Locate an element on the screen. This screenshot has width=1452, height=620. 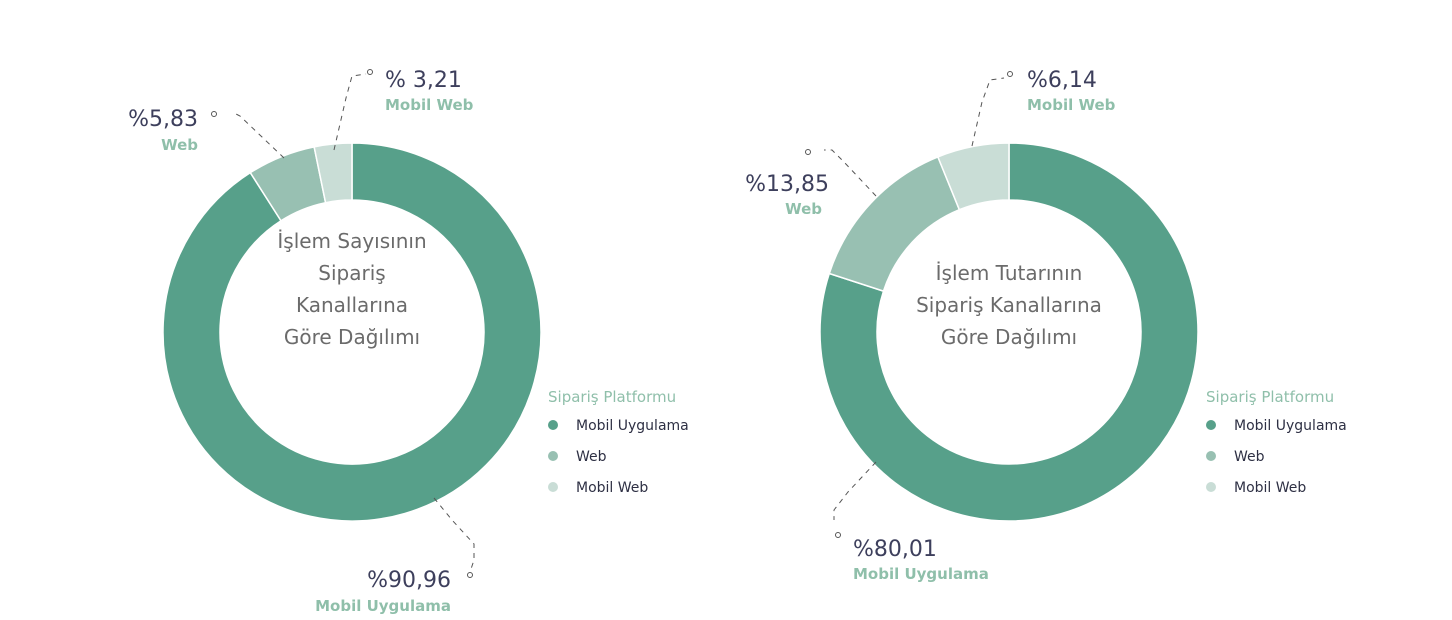
pct-label-web: %5,83 is located at coordinates (163, 119).